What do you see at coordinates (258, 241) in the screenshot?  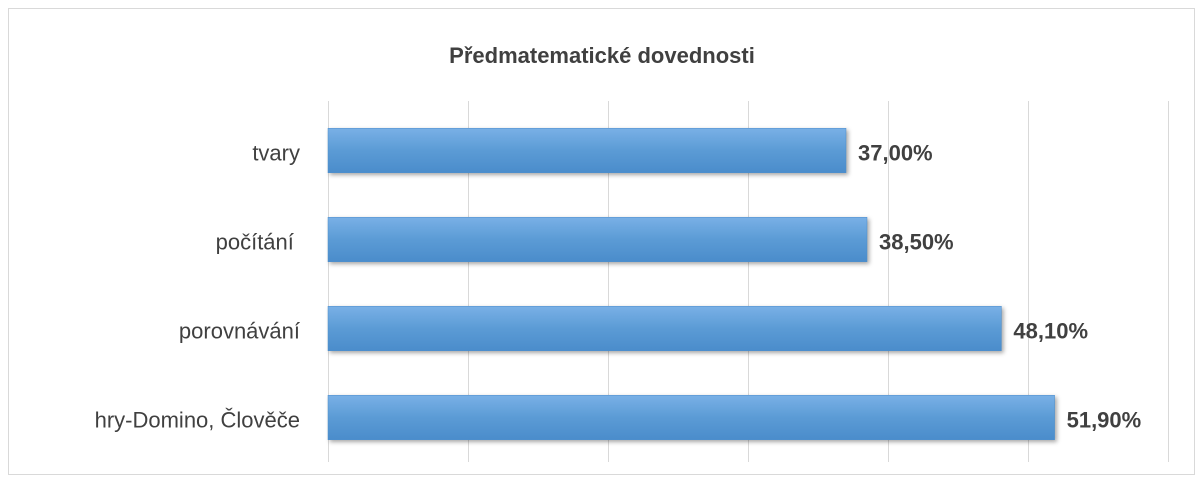 I see `y-tick-label: počítání` at bounding box center [258, 241].